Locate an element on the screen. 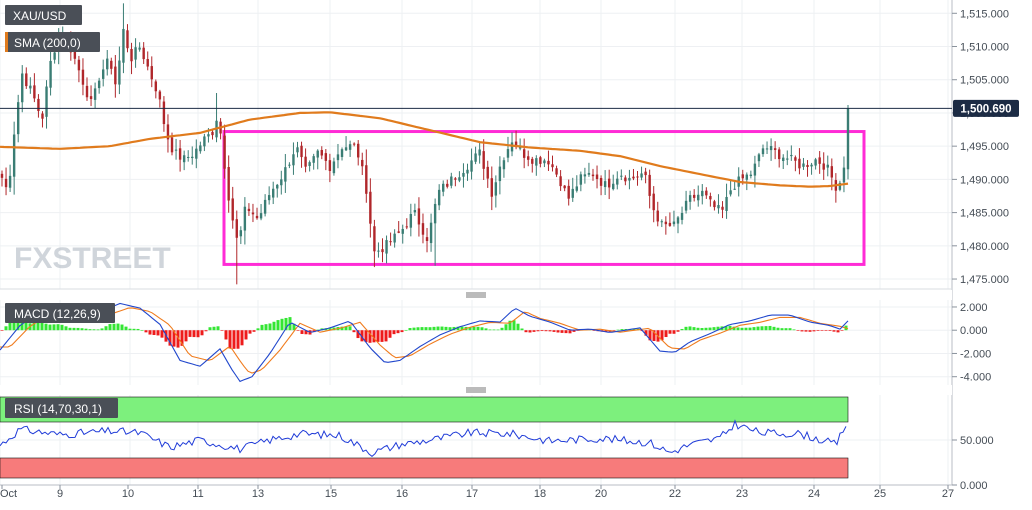 The width and height of the screenshot is (1032, 510). price-tick-label: 1,505.000 is located at coordinates (984, 81).